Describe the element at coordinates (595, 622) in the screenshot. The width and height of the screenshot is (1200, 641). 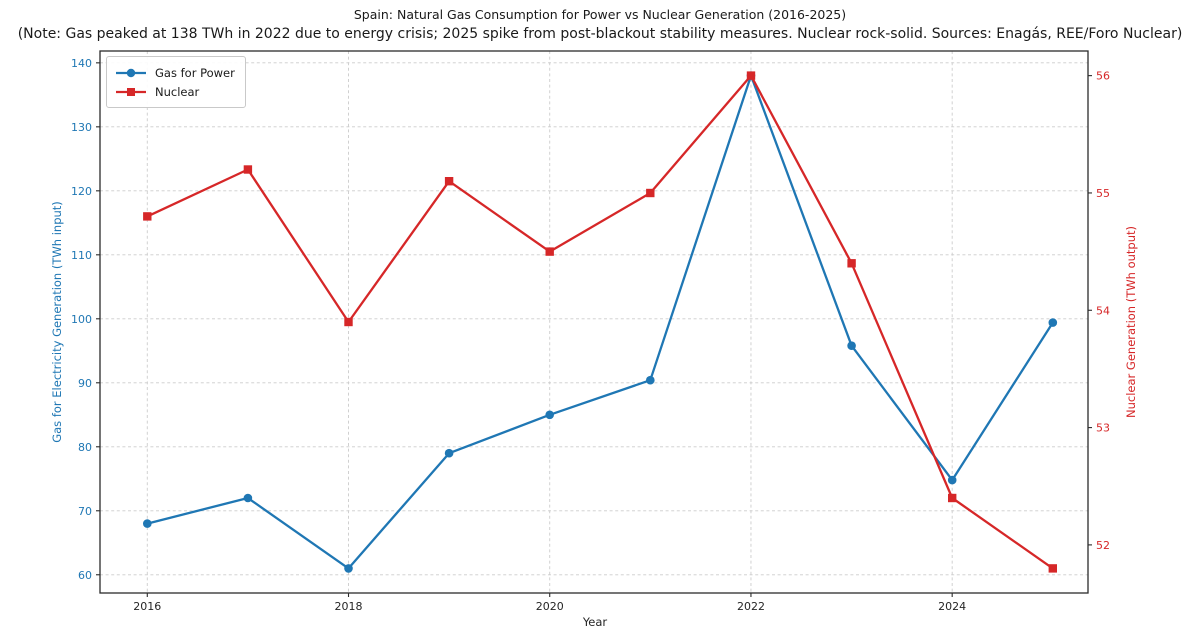
I see `x-axis-label: Year` at that location.